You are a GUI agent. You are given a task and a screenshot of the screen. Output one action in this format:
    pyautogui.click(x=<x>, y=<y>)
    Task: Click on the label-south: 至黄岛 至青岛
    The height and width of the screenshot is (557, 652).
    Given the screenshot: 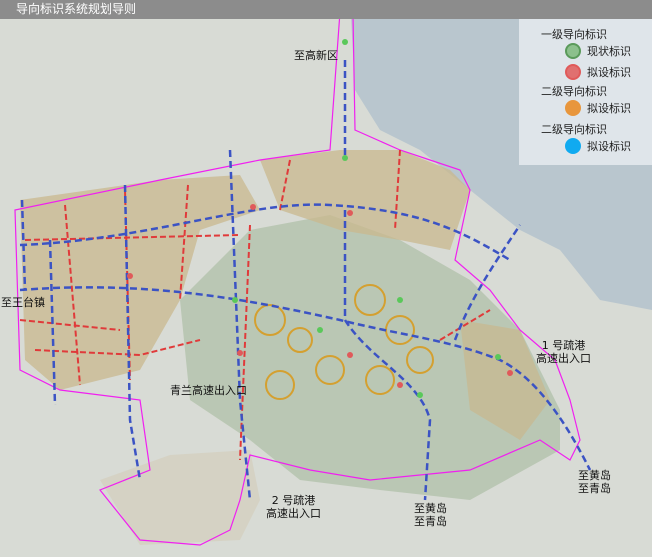 What is the action you would take?
    pyautogui.click(x=430, y=515)
    